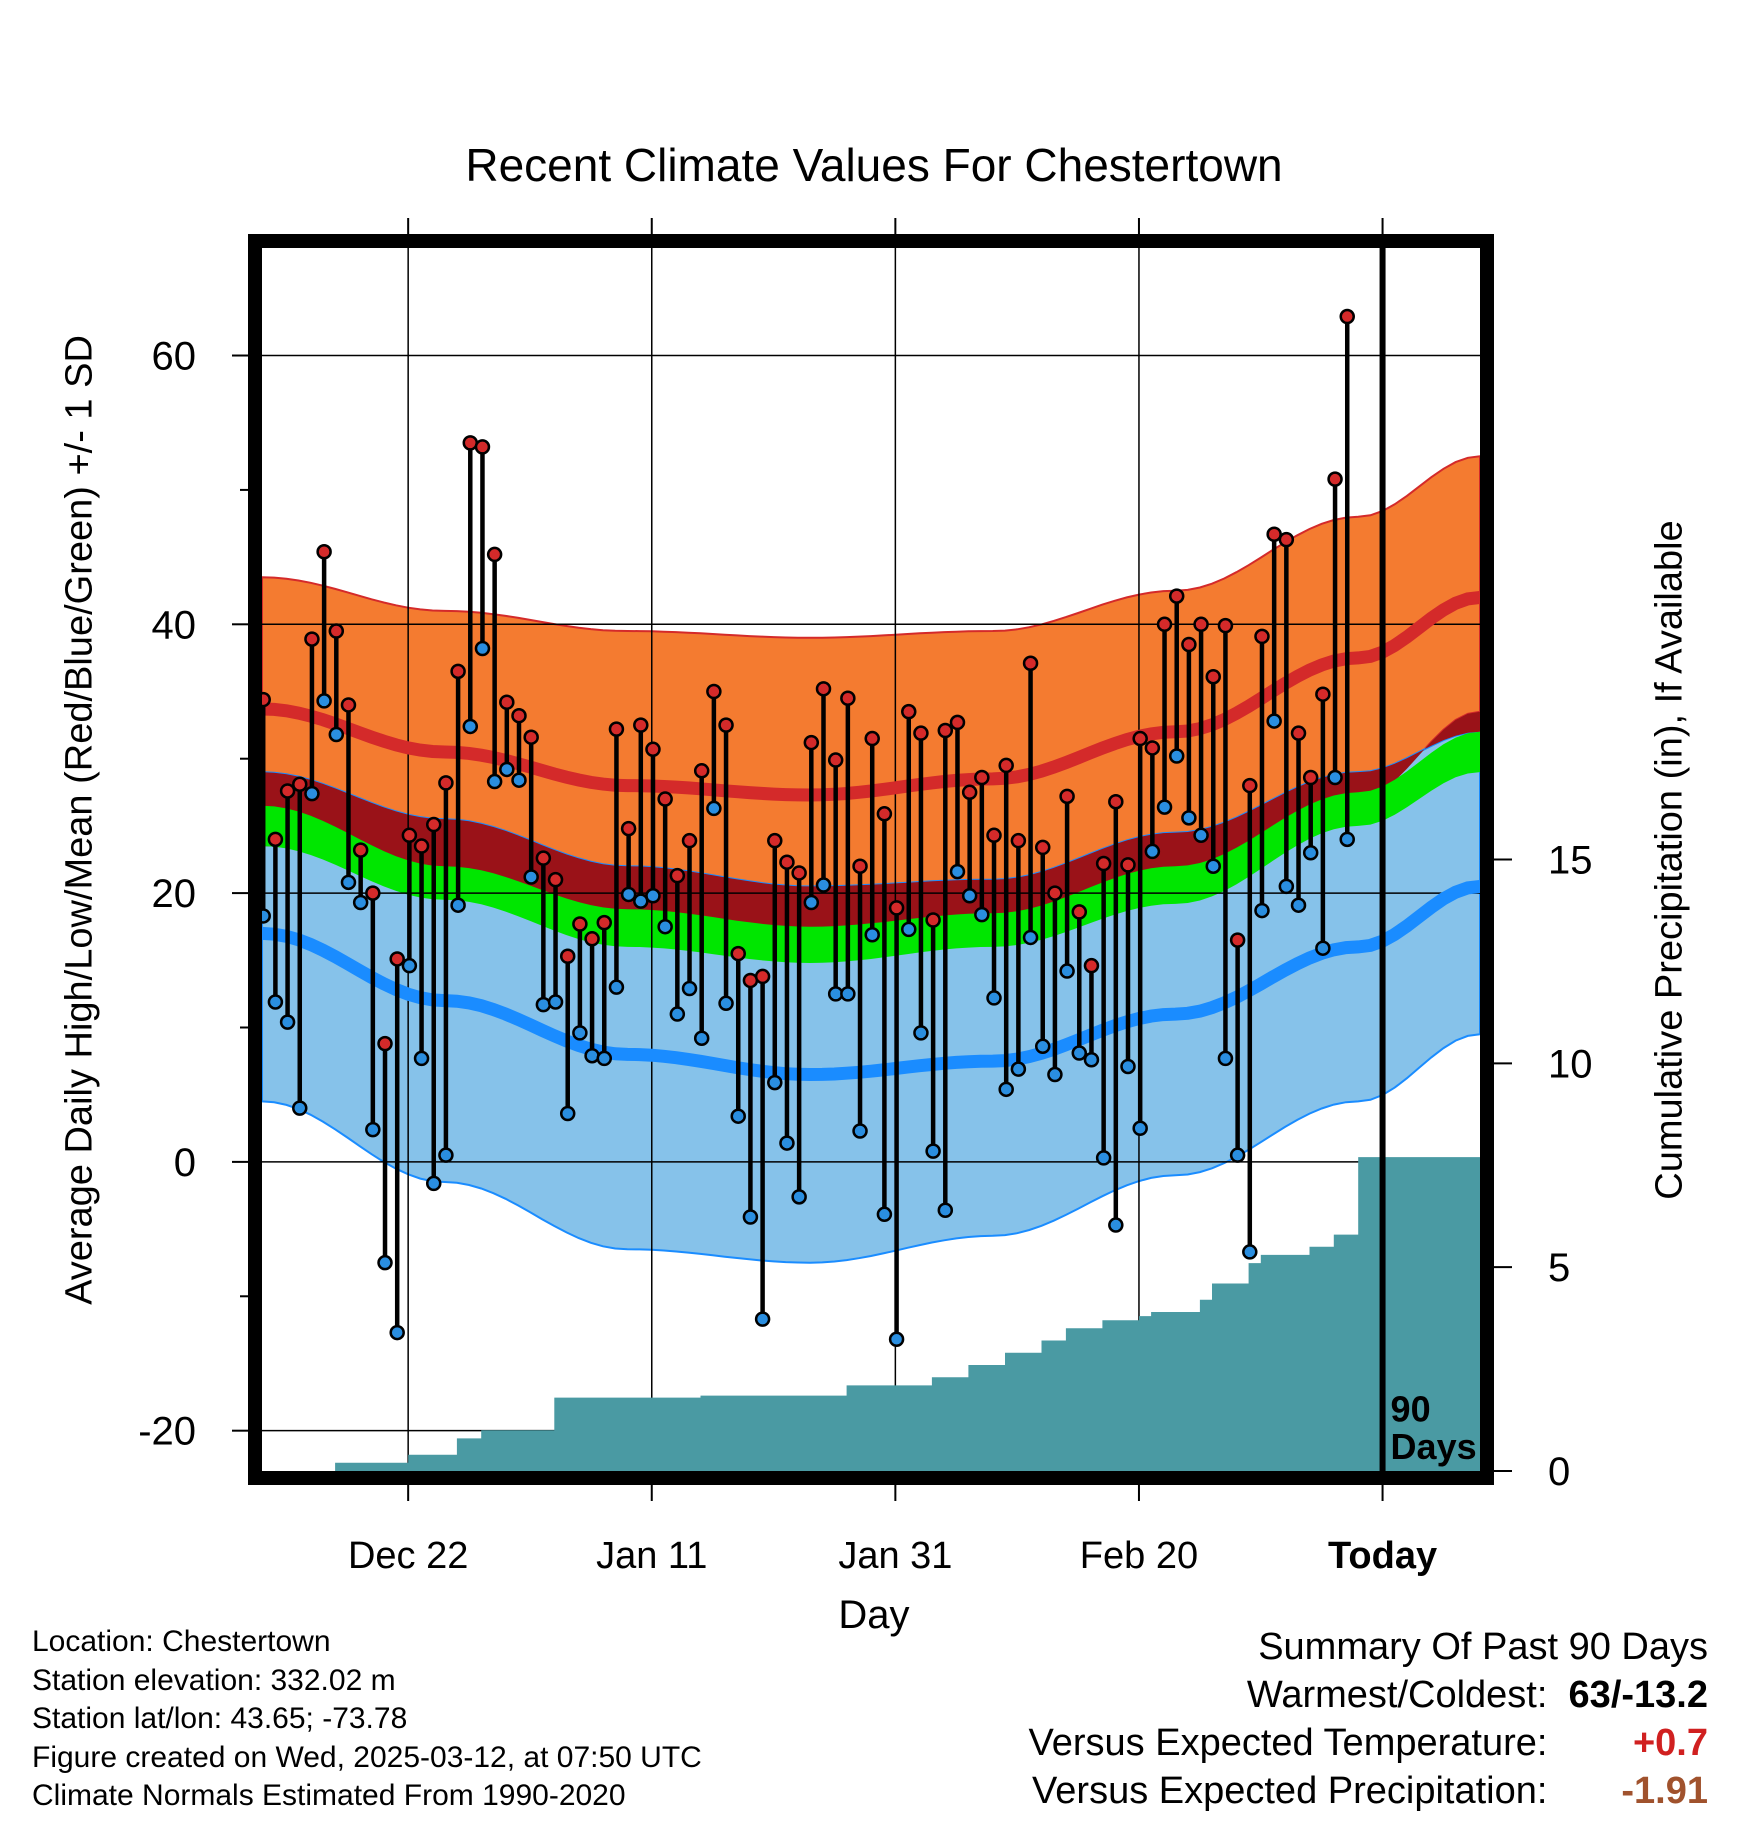  Describe the element at coordinates (874, 165) in the screenshot. I see `chart-title: Recent Climate Values For Chestertown` at that location.